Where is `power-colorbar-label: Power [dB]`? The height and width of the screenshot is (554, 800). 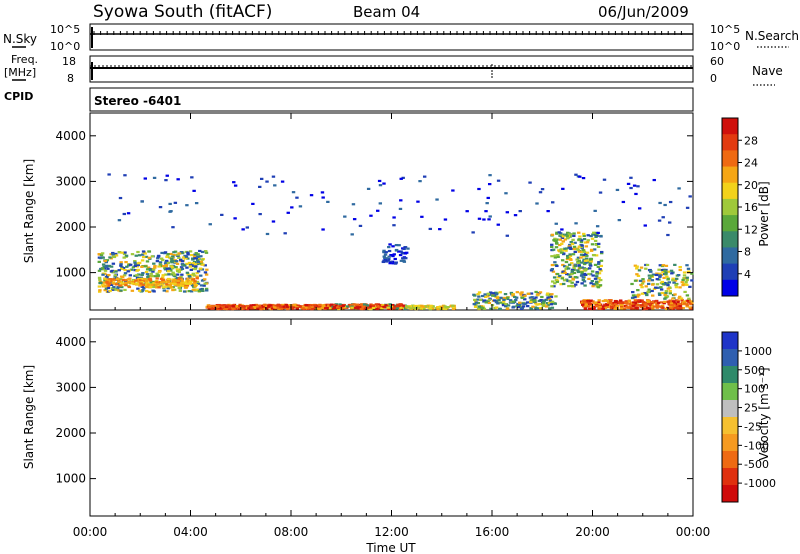
power-colorbar-label: Power [dB] is located at coordinates (764, 213).